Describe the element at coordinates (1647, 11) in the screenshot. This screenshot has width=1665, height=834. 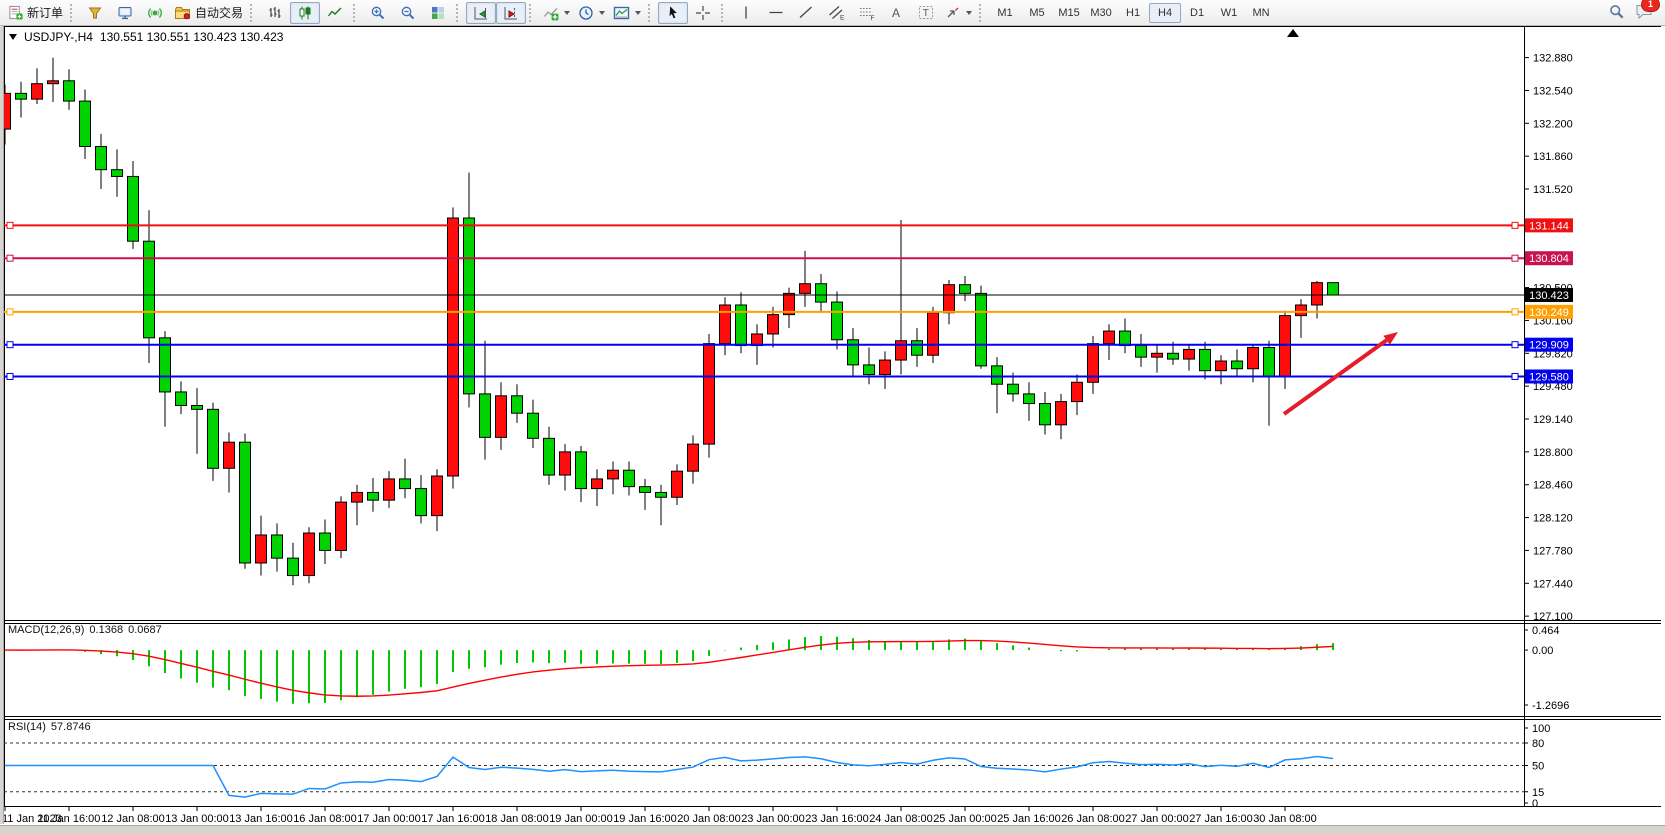
I see `chat-button: 1` at that location.